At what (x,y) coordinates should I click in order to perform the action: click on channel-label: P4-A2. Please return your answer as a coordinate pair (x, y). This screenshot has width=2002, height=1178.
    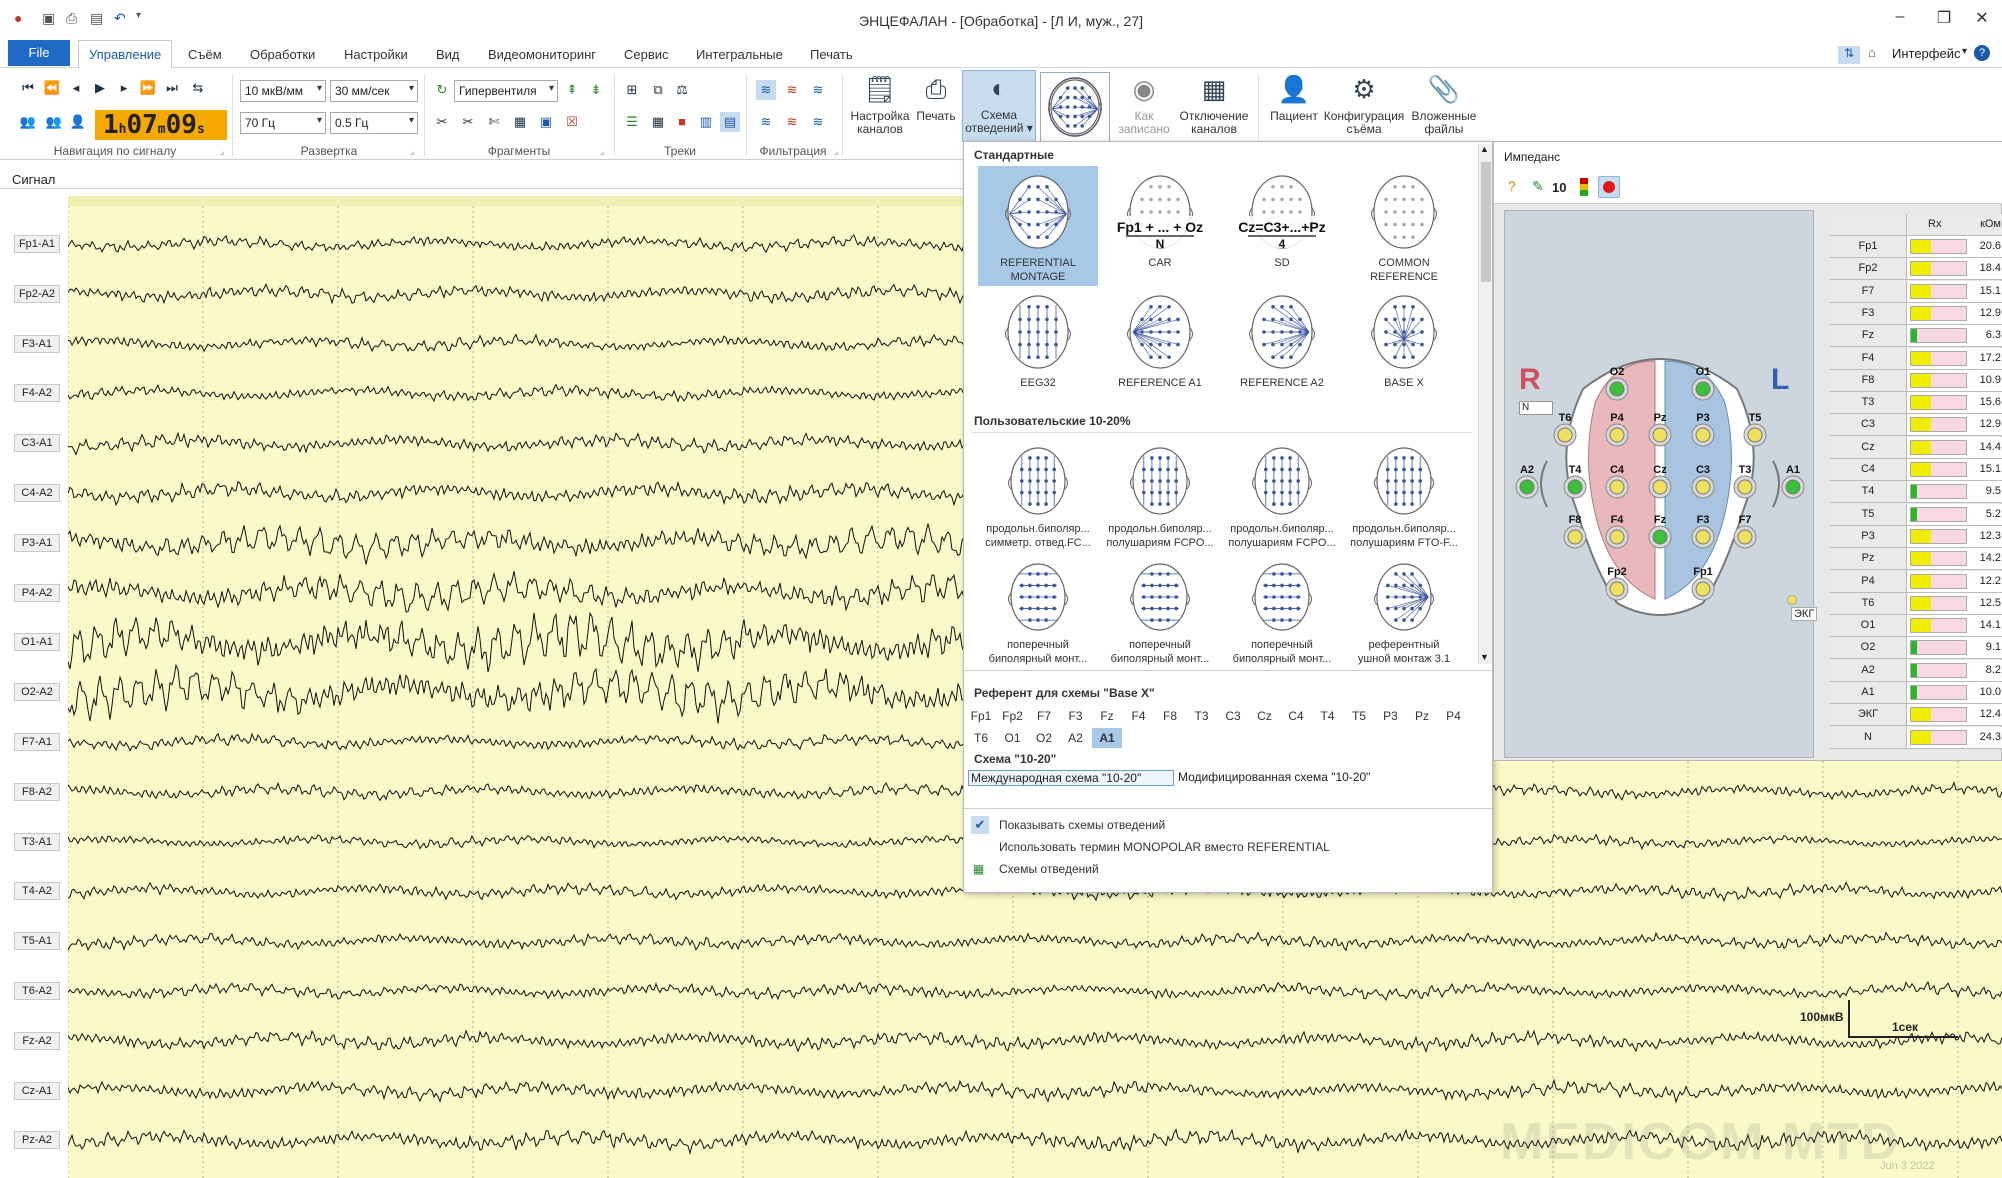
    Looking at the image, I should click on (37, 592).